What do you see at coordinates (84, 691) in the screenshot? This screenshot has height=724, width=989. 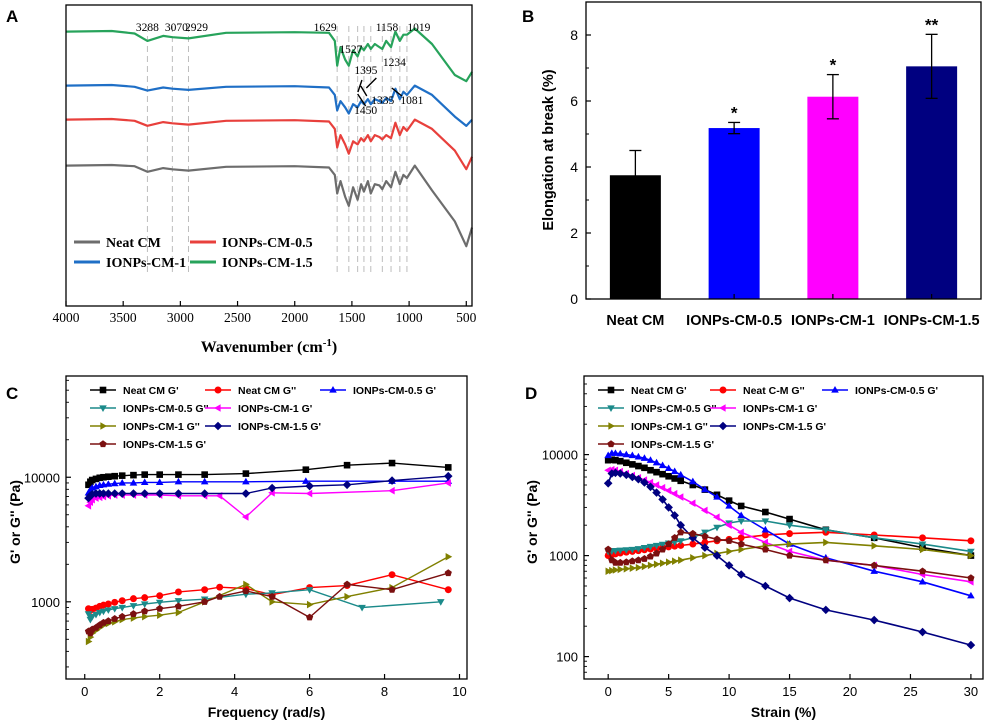 I see `x-tick-label: 0` at bounding box center [84, 691].